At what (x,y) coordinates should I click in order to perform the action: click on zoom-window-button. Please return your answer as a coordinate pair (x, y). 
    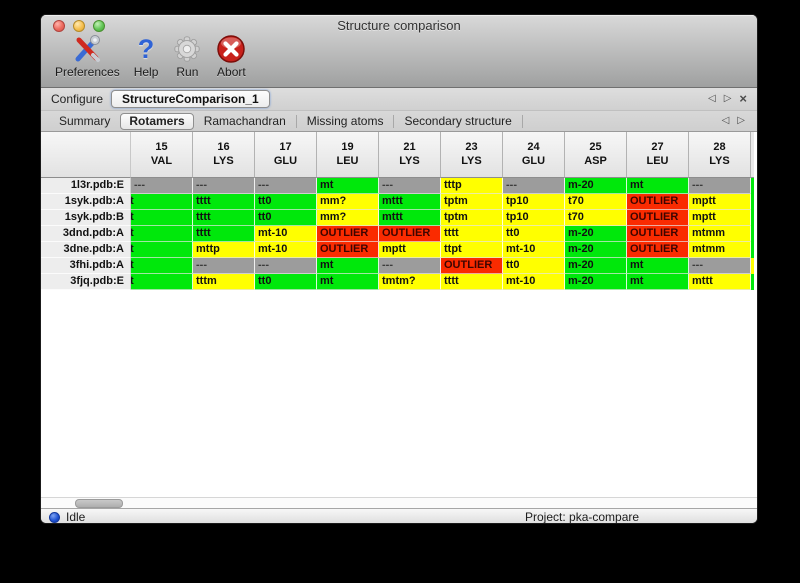
    Looking at the image, I should click on (99, 26).